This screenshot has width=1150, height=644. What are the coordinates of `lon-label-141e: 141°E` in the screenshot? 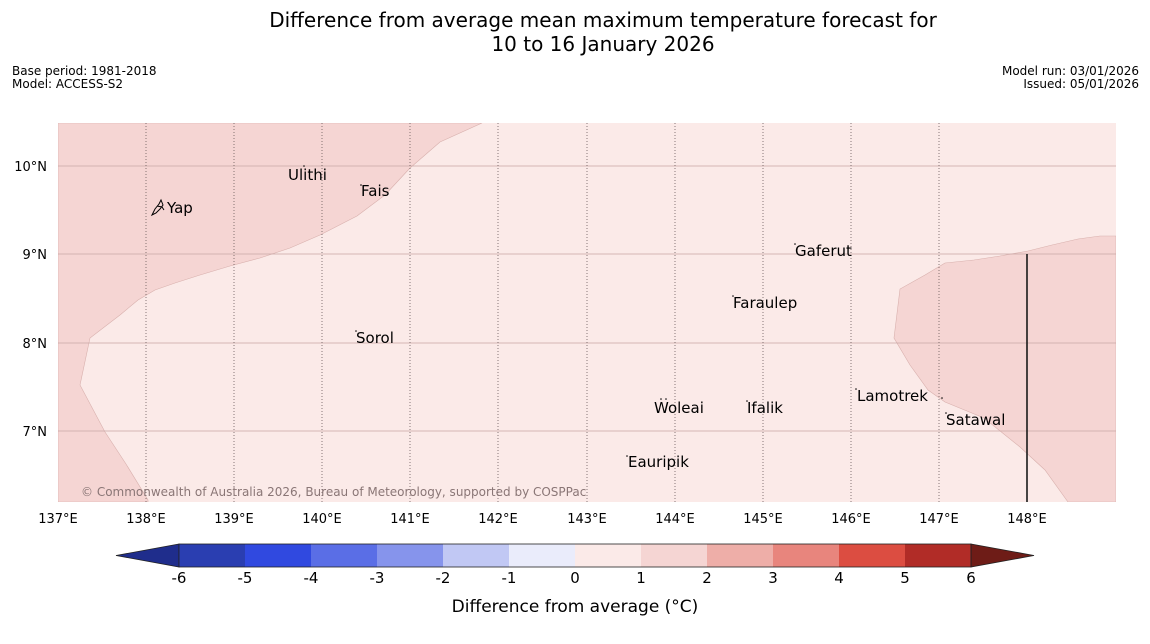 It's located at (410, 519).